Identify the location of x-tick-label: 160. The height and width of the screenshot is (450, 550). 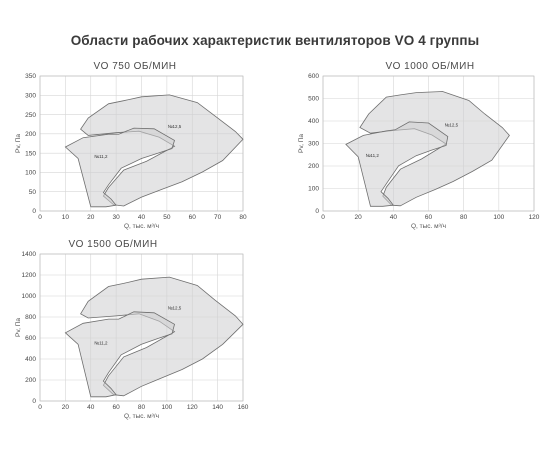
(243, 407).